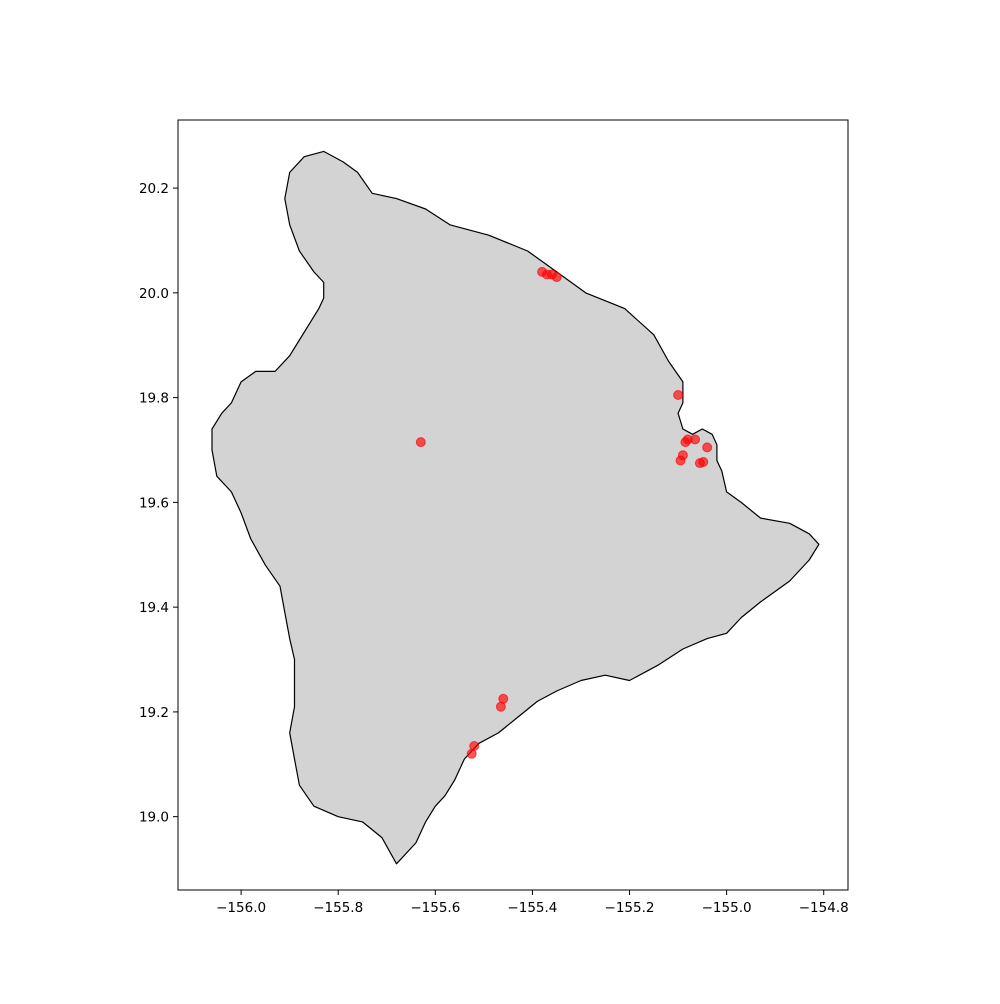 The height and width of the screenshot is (1004, 1000). What do you see at coordinates (154, 608) in the screenshot?
I see `y-tick-label: 19.4` at bounding box center [154, 608].